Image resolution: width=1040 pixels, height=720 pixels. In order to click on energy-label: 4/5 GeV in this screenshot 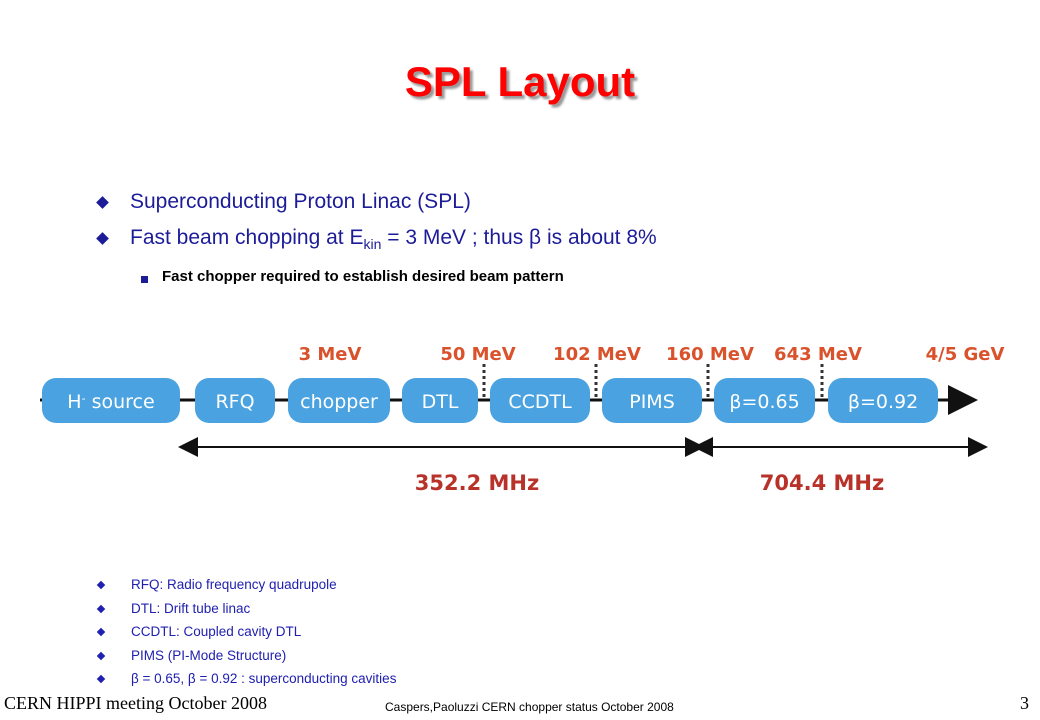, I will do `click(965, 354)`.